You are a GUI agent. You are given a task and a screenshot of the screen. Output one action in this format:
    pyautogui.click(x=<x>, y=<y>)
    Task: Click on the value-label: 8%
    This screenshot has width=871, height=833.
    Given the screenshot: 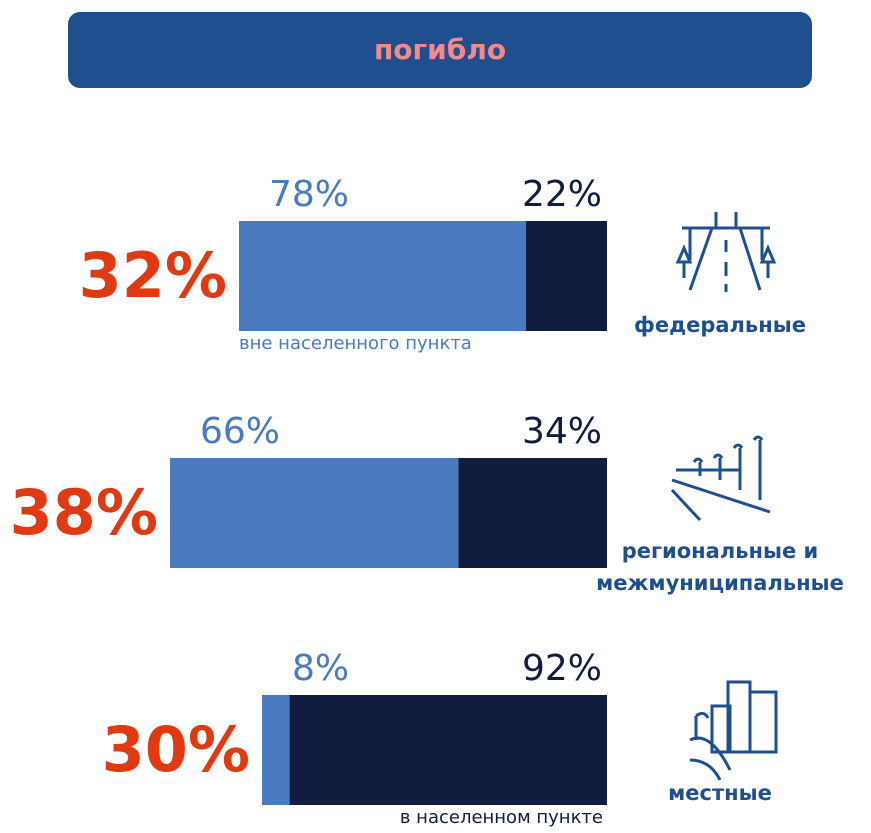 What is the action you would take?
    pyautogui.click(x=321, y=668)
    